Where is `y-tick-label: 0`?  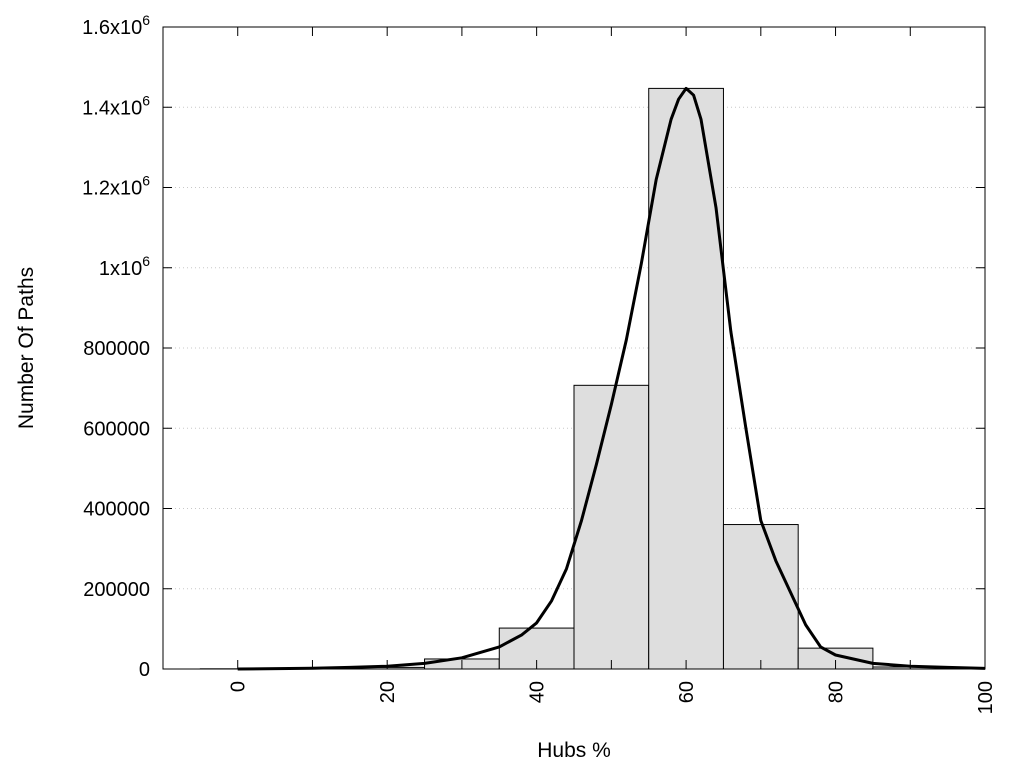 y-tick-label: 0 is located at coordinates (144, 670).